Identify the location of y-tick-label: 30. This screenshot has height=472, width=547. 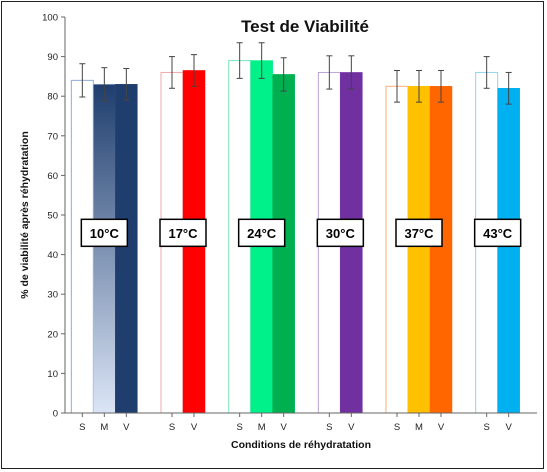
(52, 295).